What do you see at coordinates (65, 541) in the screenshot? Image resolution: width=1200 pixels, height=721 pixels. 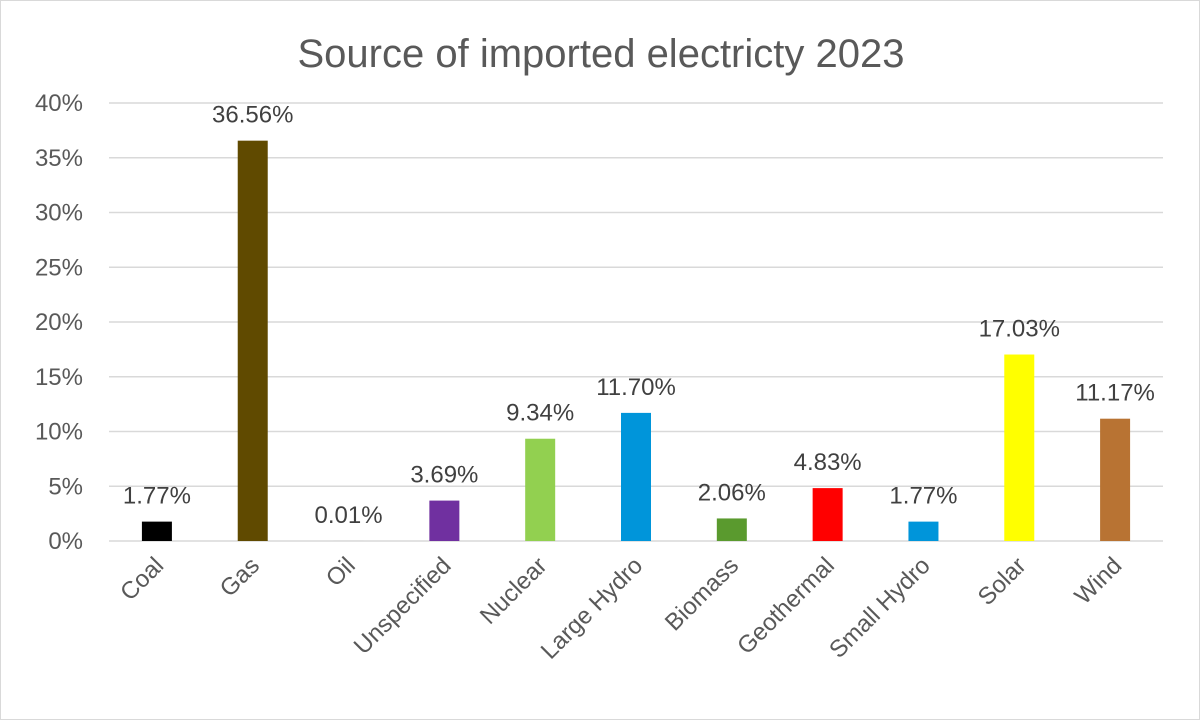 I see `y-tick-label: 0%` at bounding box center [65, 541].